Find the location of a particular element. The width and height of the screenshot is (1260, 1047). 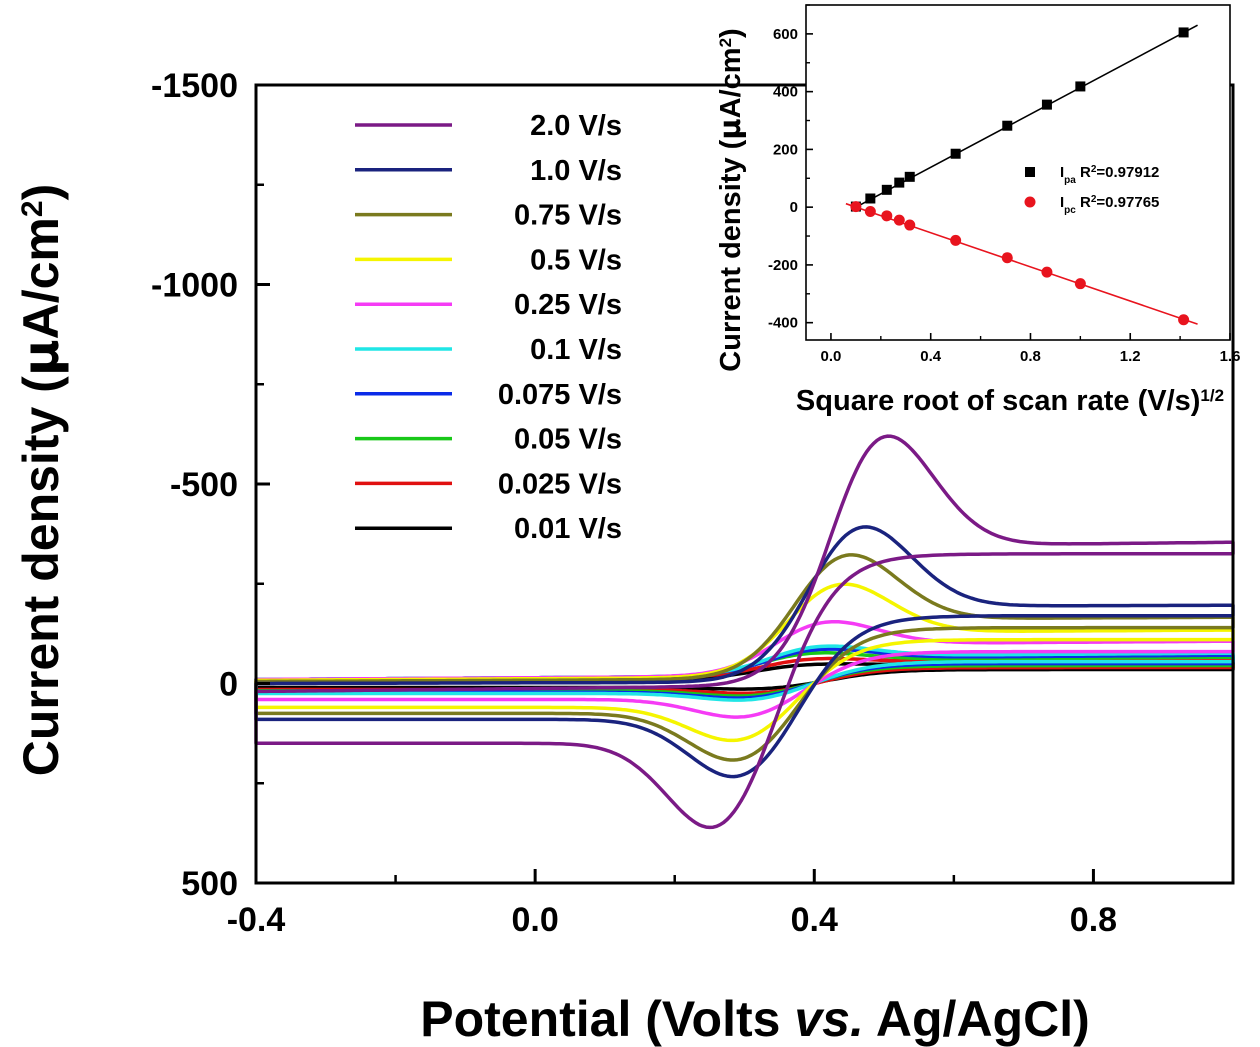

inset-background is located at coordinates (1018, 172).